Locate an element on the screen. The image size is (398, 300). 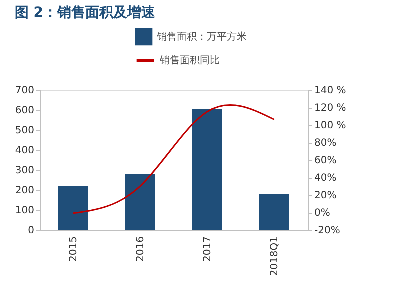
y2-tick-label: 40% is located at coordinates (325, 178).